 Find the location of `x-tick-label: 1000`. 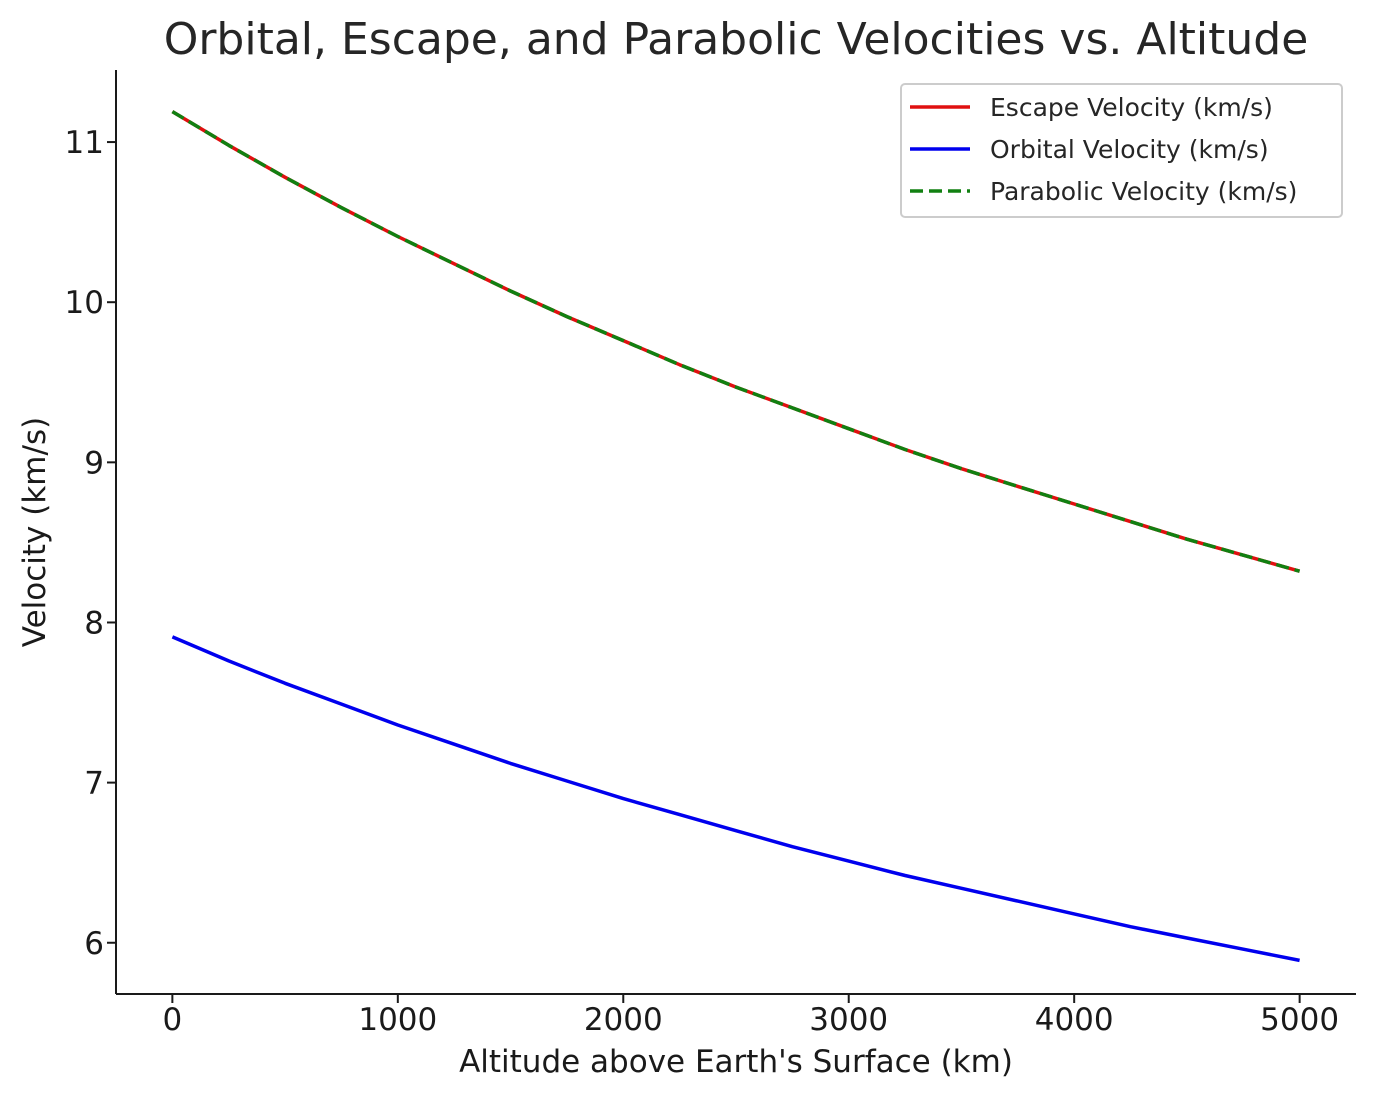

x-tick-label: 1000 is located at coordinates (397, 1020).